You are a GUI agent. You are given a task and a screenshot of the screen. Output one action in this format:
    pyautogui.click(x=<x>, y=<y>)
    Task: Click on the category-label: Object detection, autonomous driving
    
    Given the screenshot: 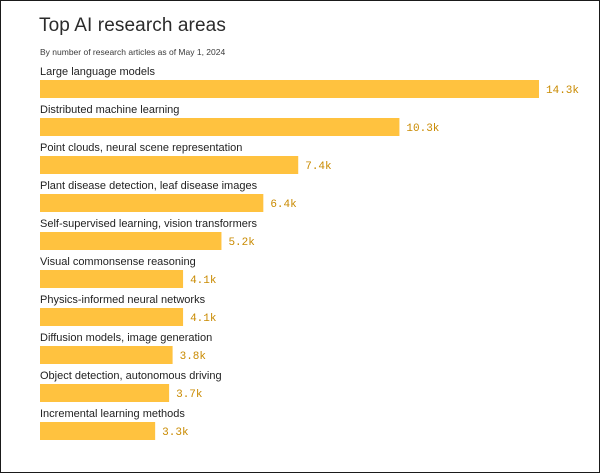 What is the action you would take?
    pyautogui.click(x=131, y=376)
    